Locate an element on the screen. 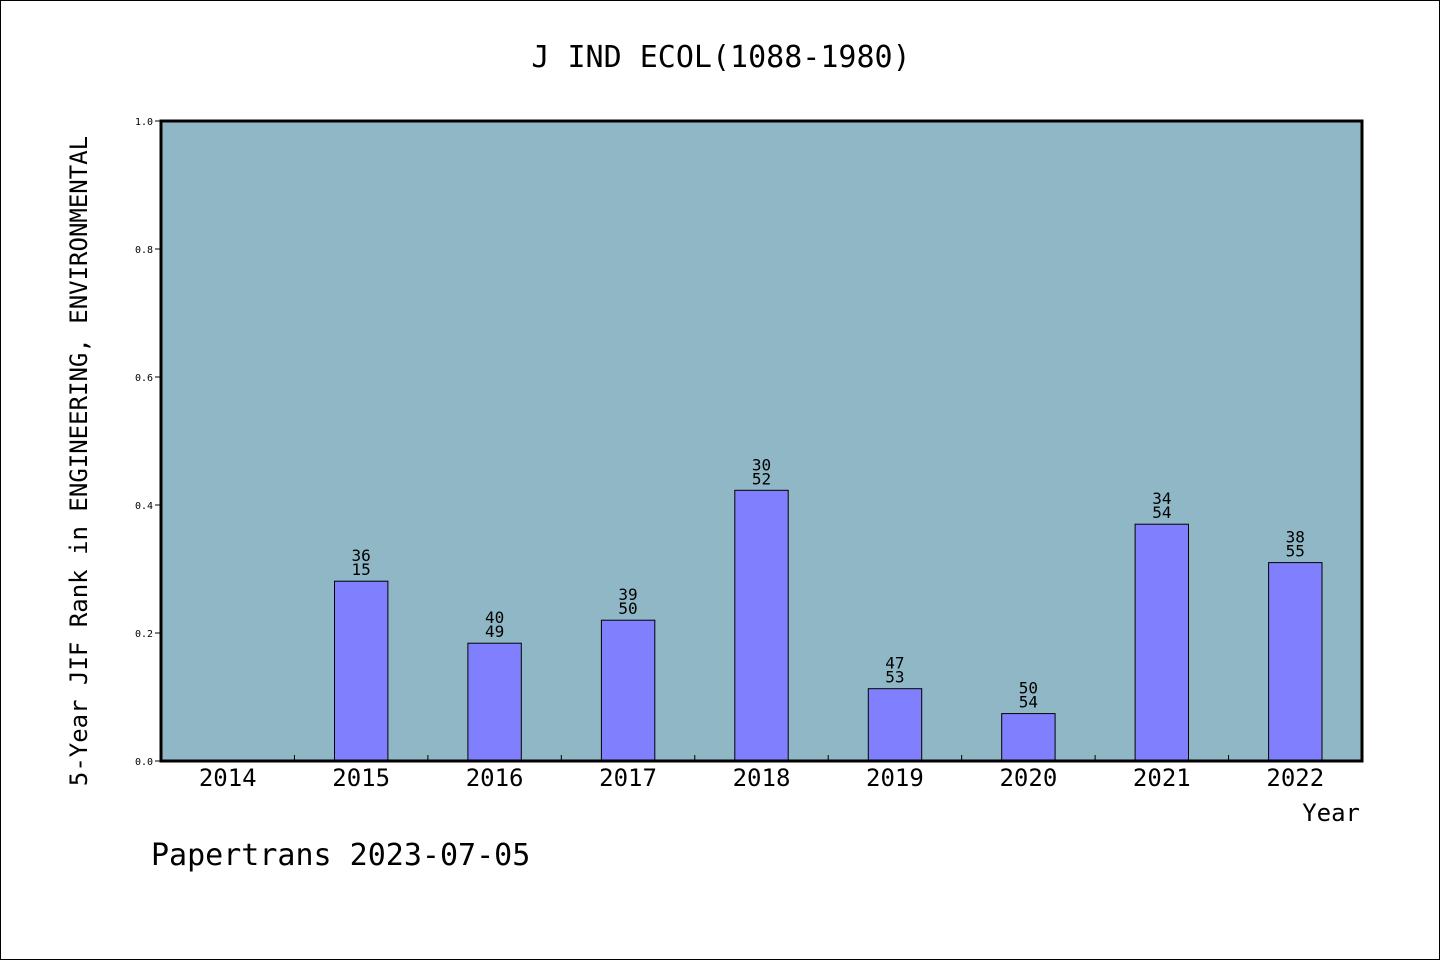 The width and height of the screenshot is (1440, 961). bar-label-top-2017: 39 is located at coordinates (627, 594).